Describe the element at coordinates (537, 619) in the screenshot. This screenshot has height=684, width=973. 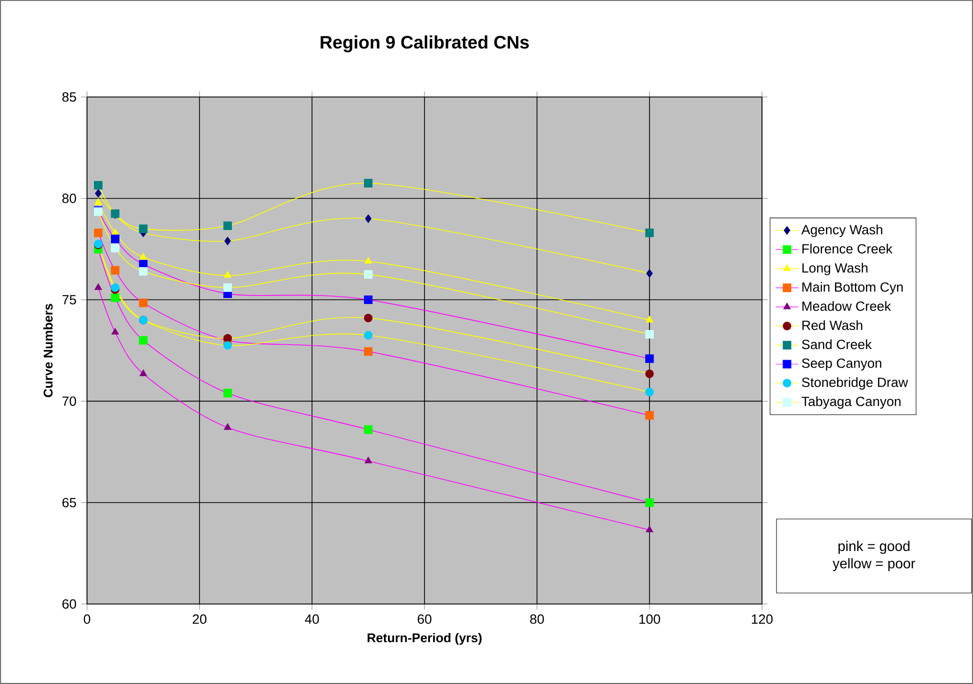
I see `x-tick-label: 80` at that location.